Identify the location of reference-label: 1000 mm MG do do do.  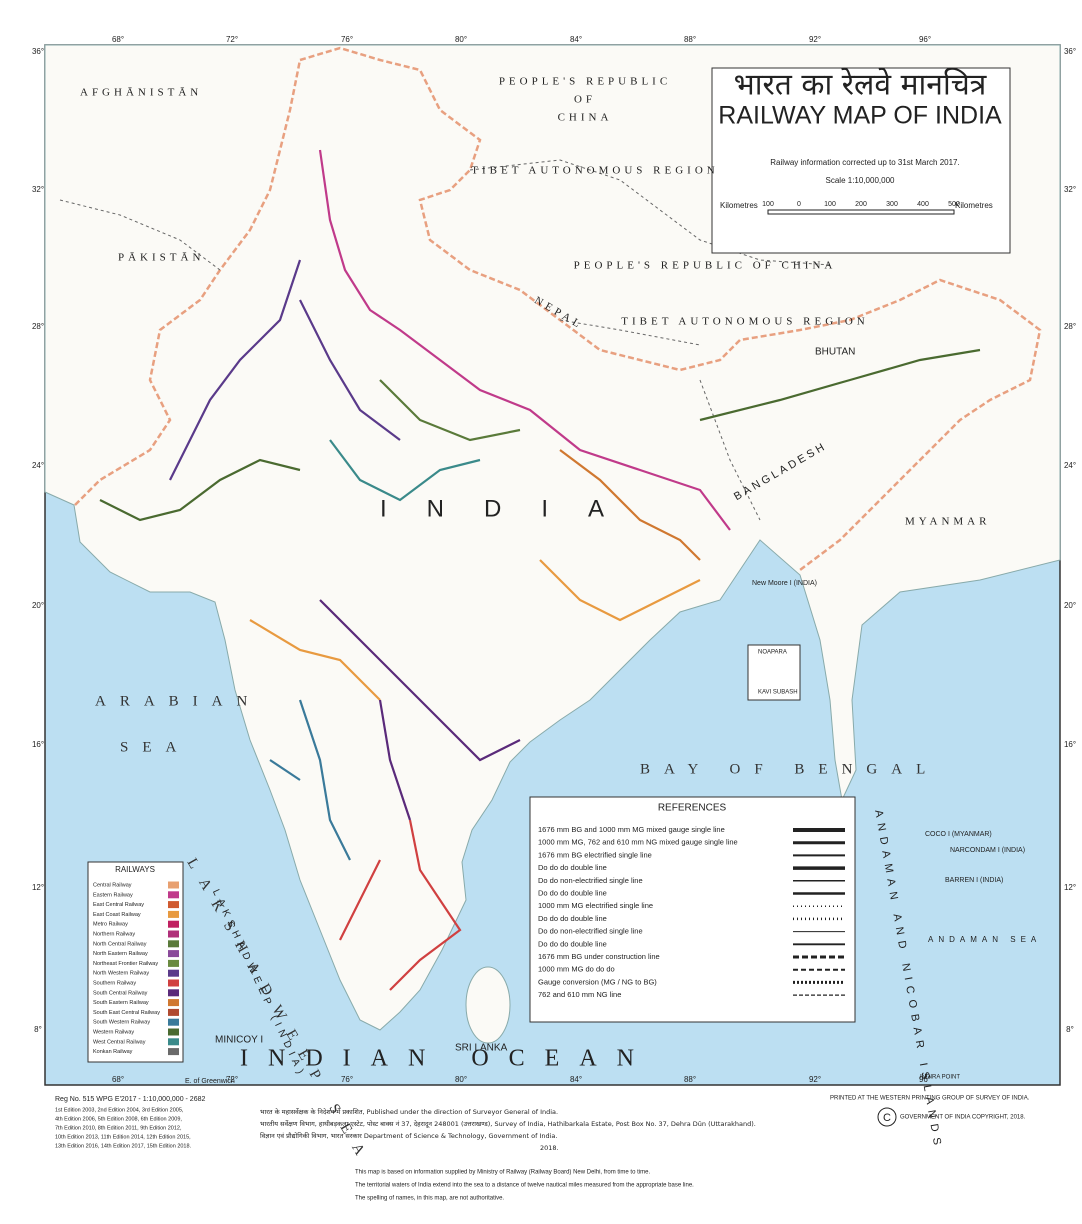
(576, 969).